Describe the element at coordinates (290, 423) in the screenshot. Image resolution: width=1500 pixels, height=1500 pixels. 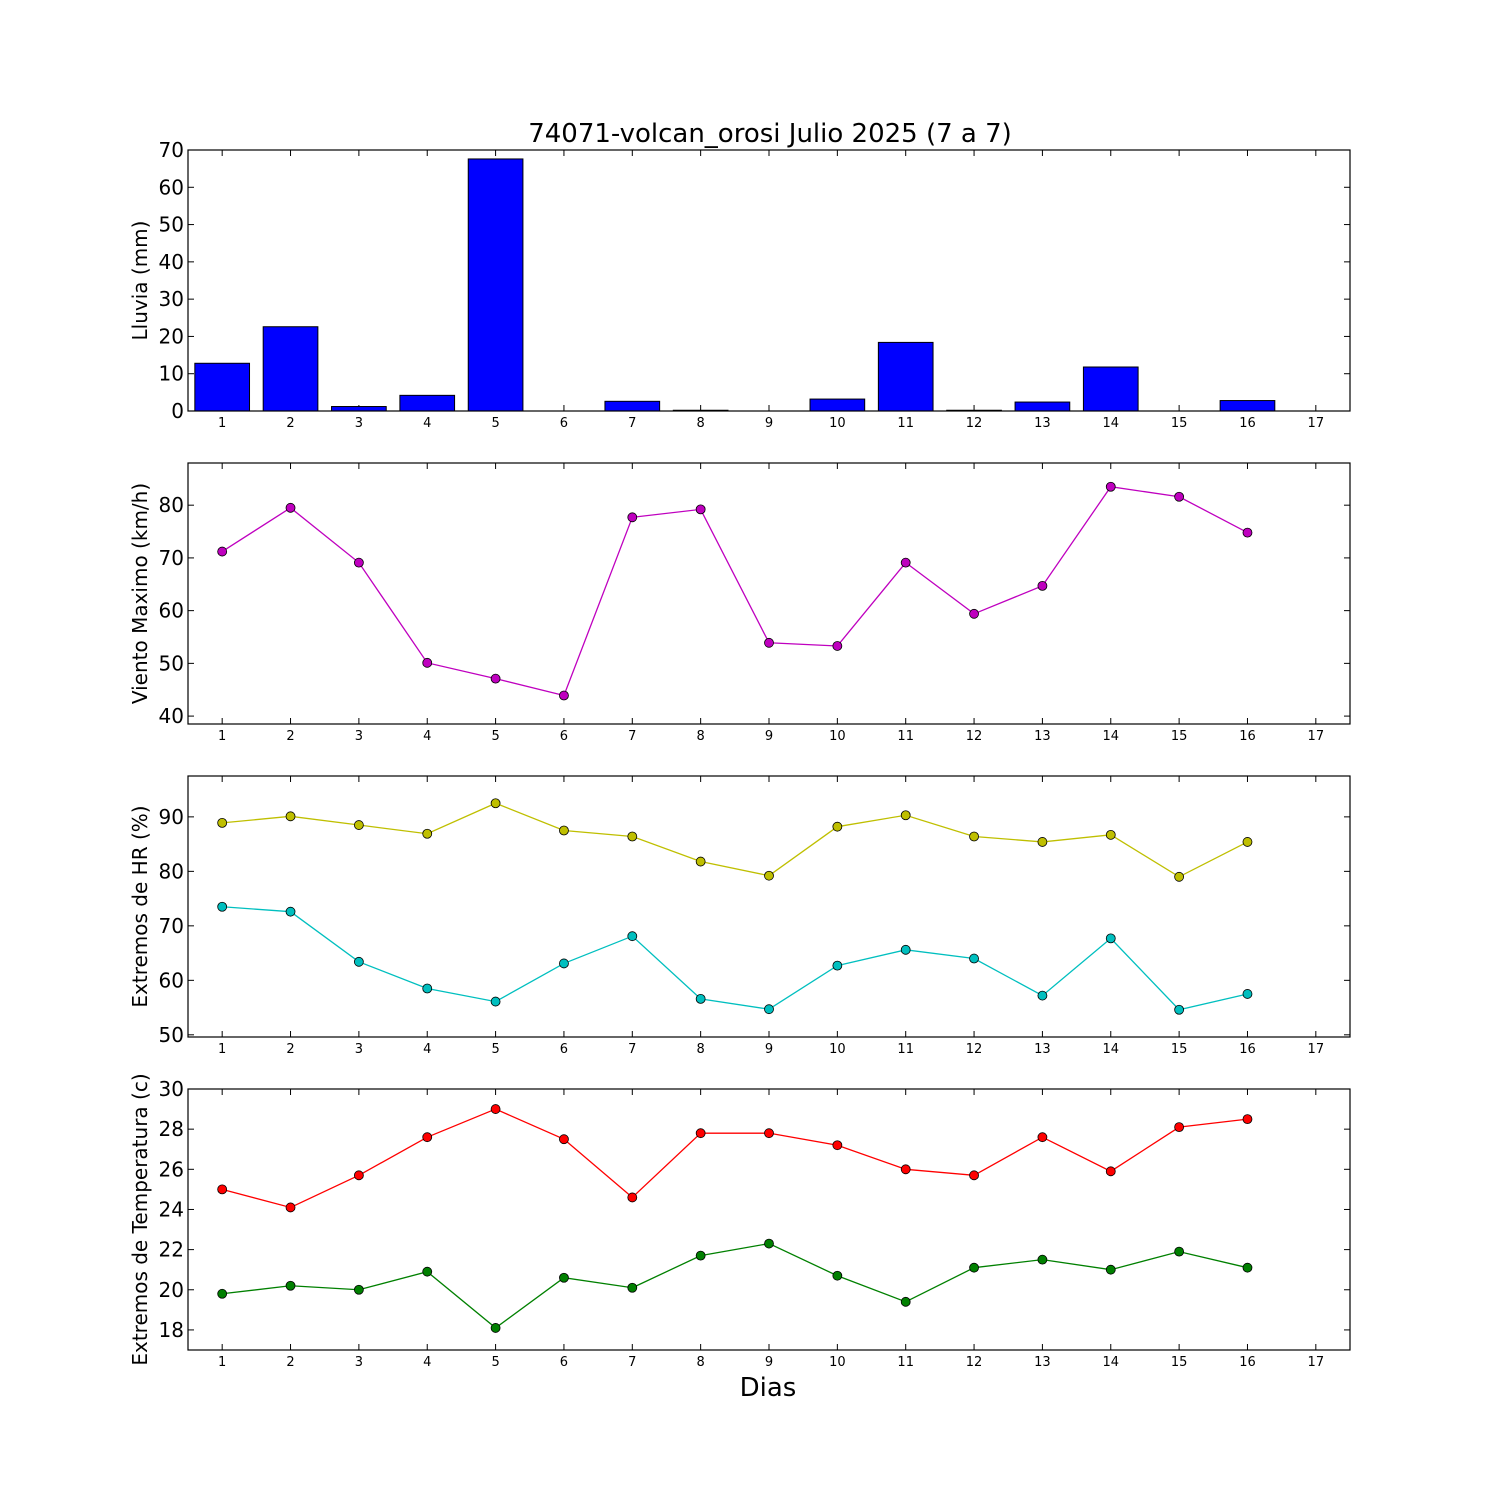
I see `x-tick-label: 2` at that location.